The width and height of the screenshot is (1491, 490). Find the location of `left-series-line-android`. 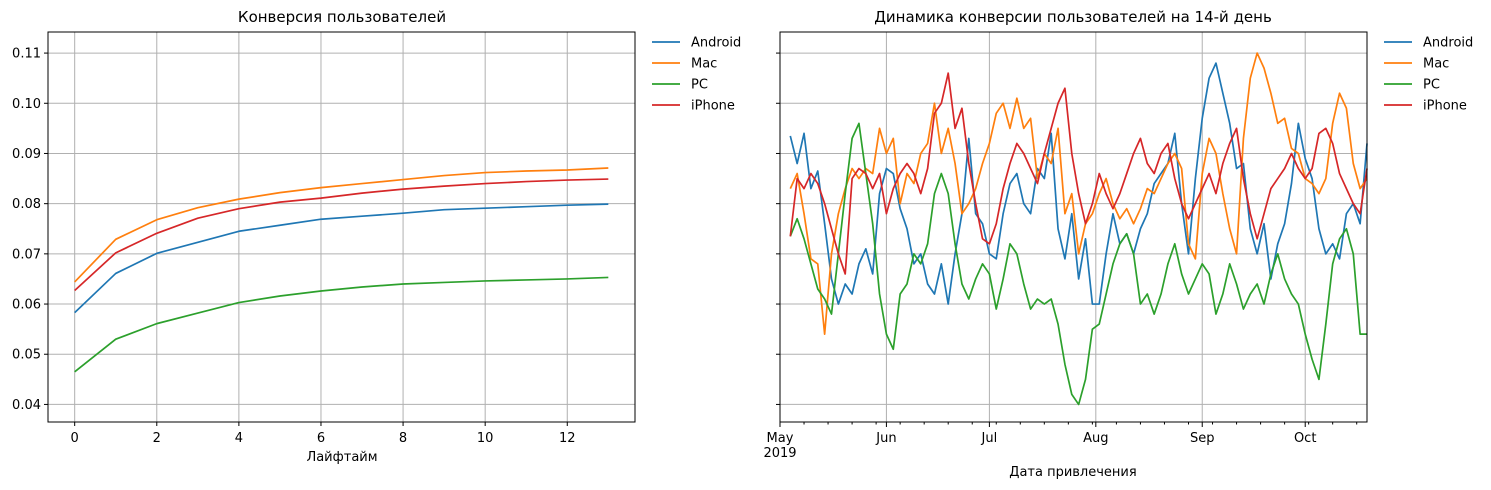

left-series-line-android is located at coordinates (341, 258).